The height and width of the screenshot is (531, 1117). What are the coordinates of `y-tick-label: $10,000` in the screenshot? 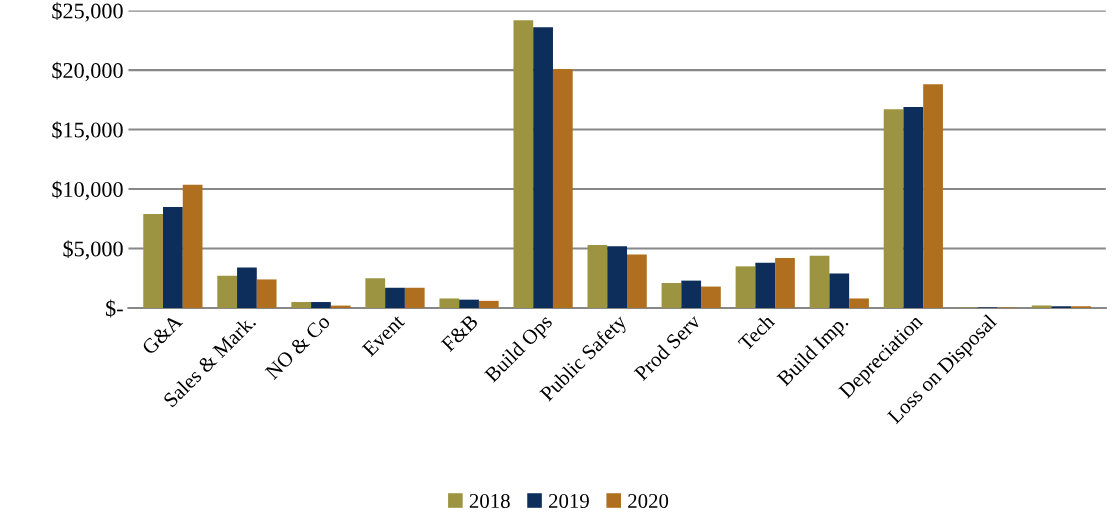 It's located at (87, 190).